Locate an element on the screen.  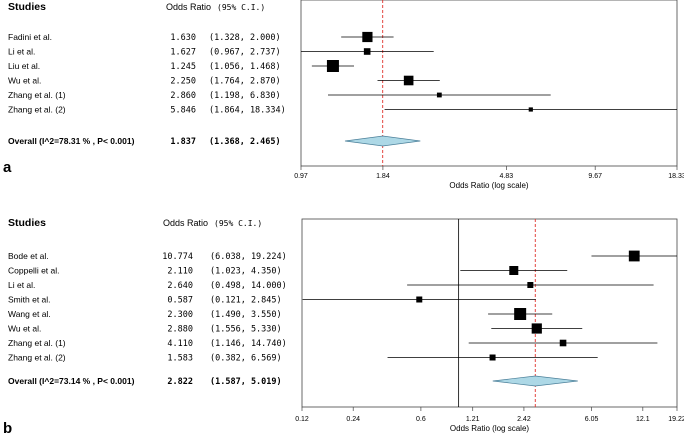
overall-or-value: 1.837 is located at coordinates (183, 142).